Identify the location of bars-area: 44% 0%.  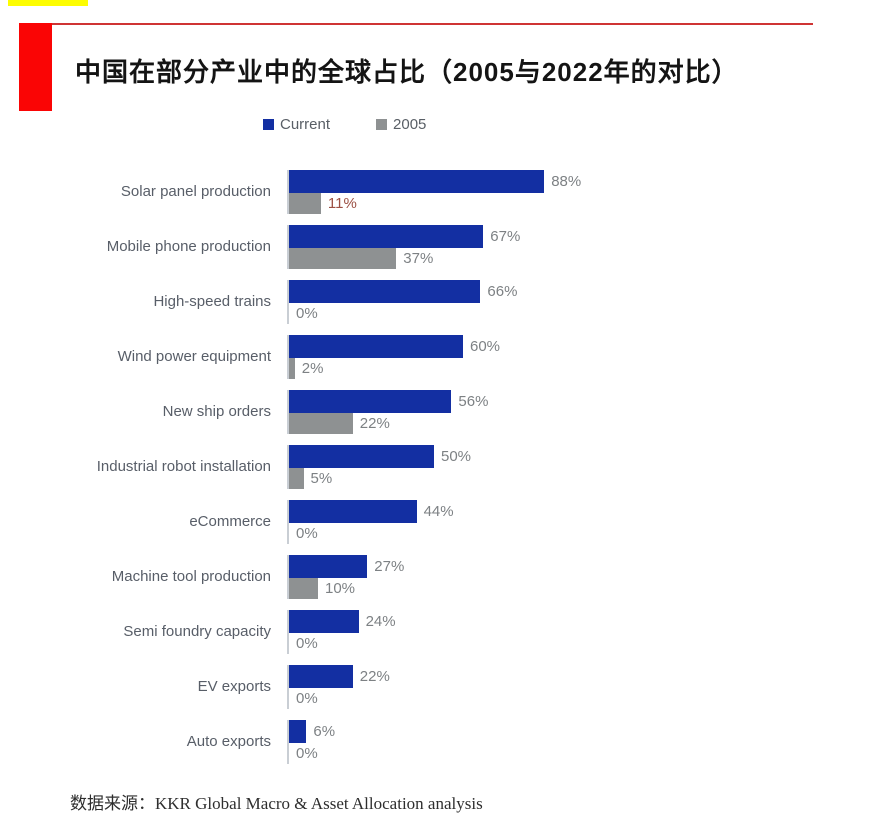
(468, 522).